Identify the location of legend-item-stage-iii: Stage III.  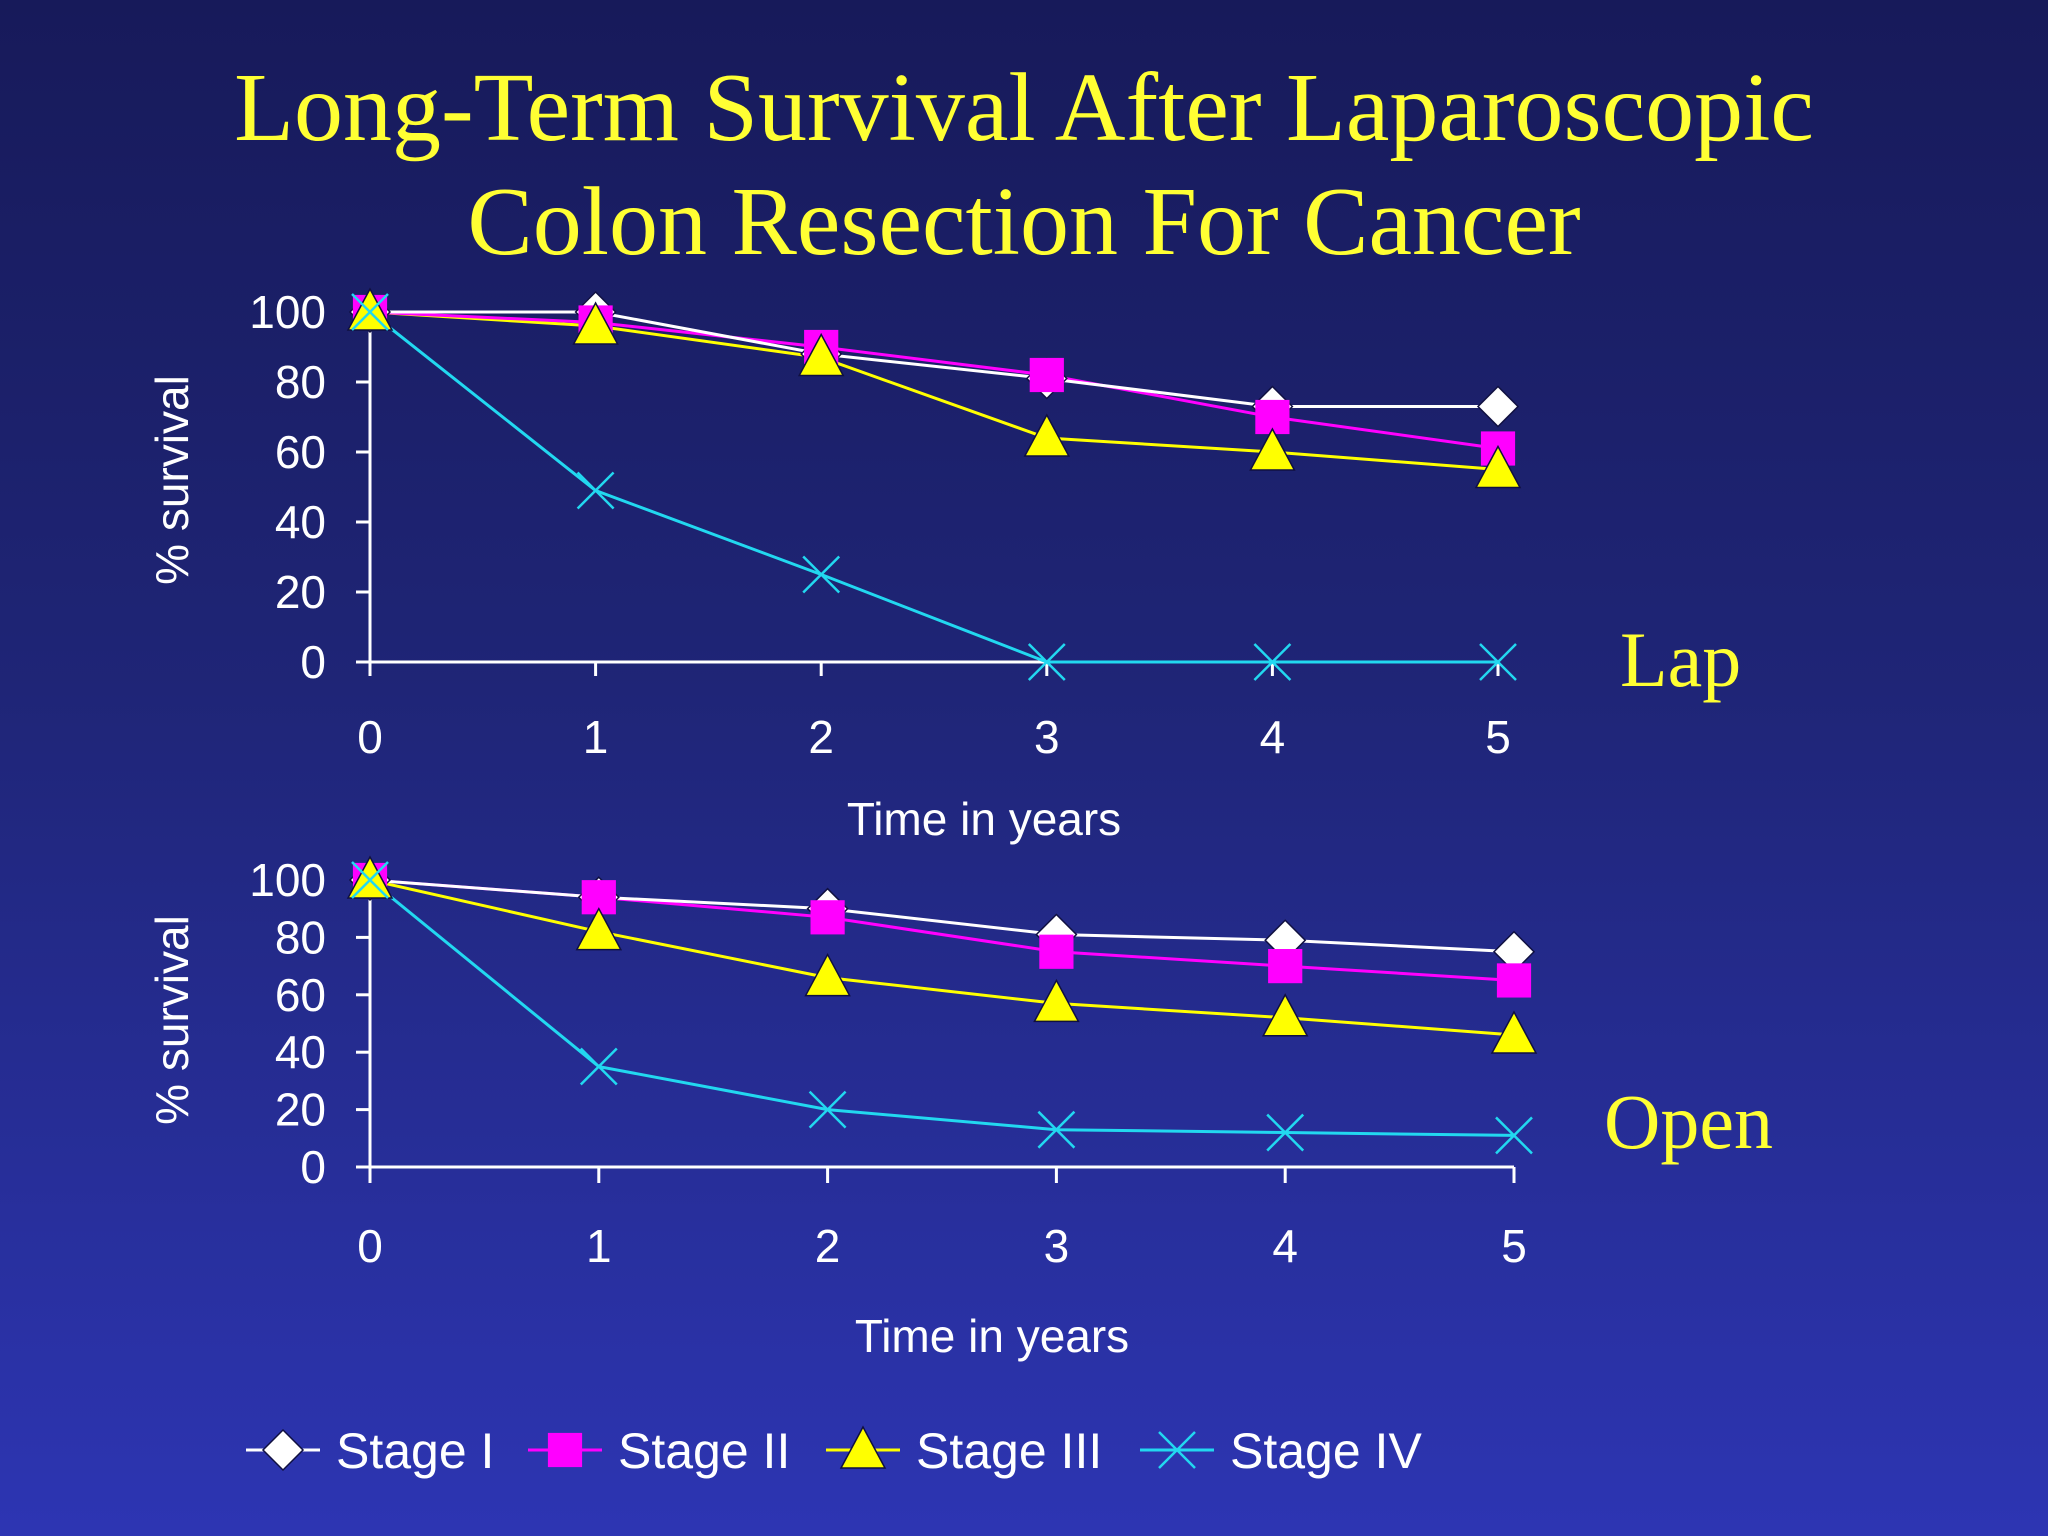
(964, 1451).